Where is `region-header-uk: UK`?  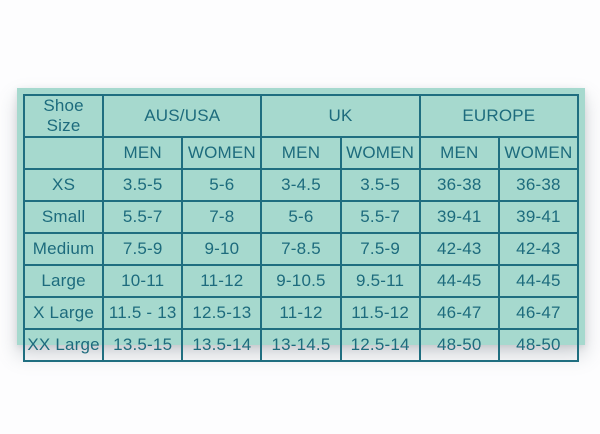 region-header-uk: UK is located at coordinates (340, 116).